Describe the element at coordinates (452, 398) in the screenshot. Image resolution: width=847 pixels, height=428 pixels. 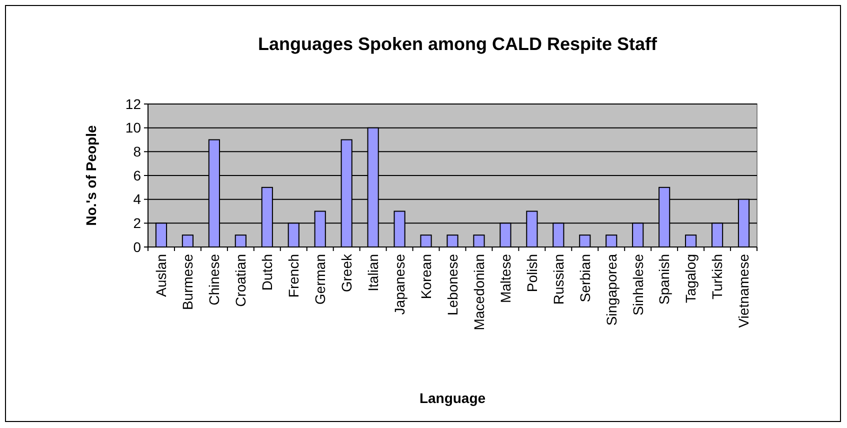
I see `x-axis-title: Language` at that location.